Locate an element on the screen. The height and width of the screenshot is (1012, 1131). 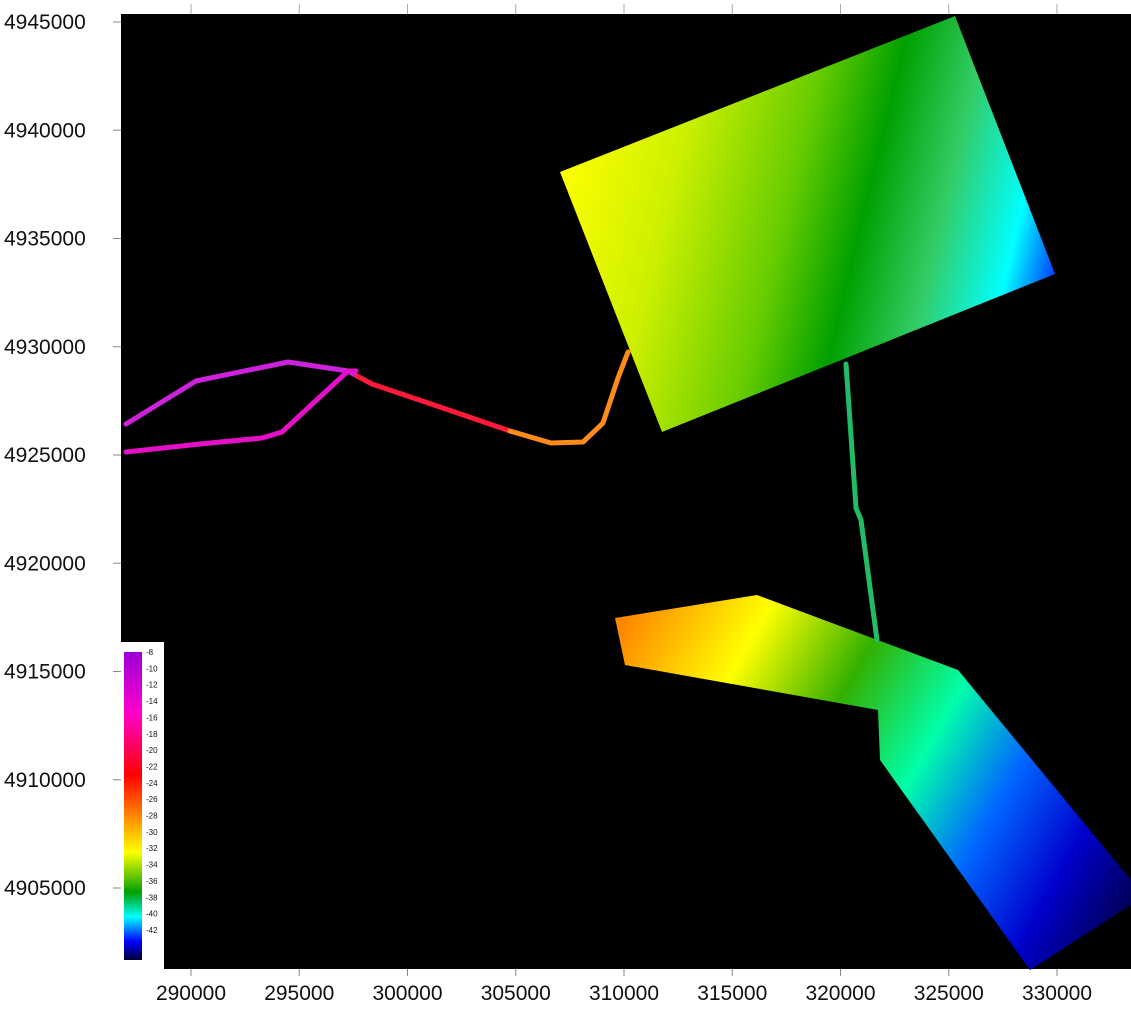
colorbar-label: -20 is located at coordinates (152, 750).